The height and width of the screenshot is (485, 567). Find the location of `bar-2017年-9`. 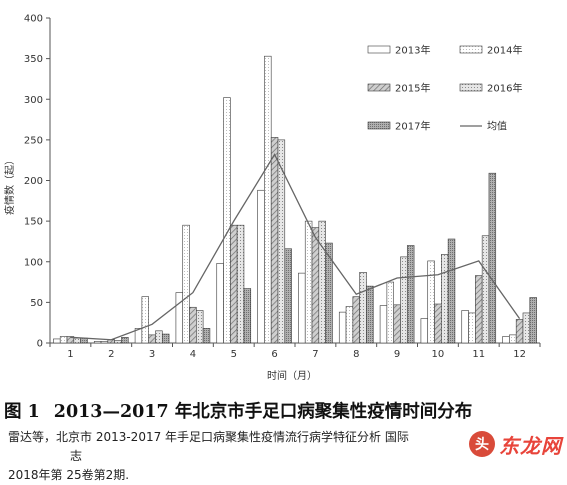

bar-2017年-9 is located at coordinates (410, 294).